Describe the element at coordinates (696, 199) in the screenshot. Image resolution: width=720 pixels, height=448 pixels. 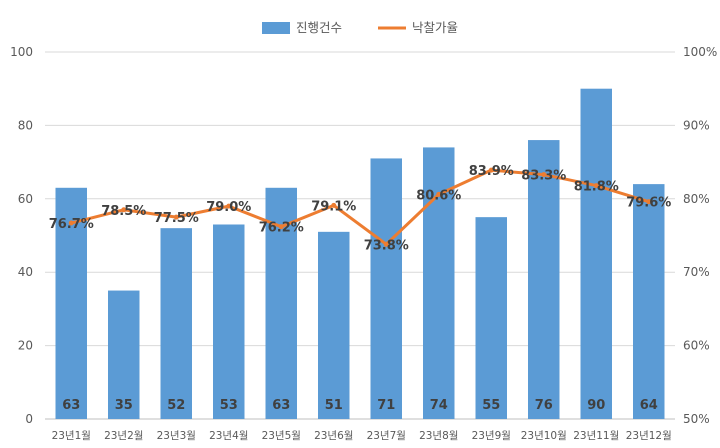
I see `y-right-tick-label: 80%` at that location.